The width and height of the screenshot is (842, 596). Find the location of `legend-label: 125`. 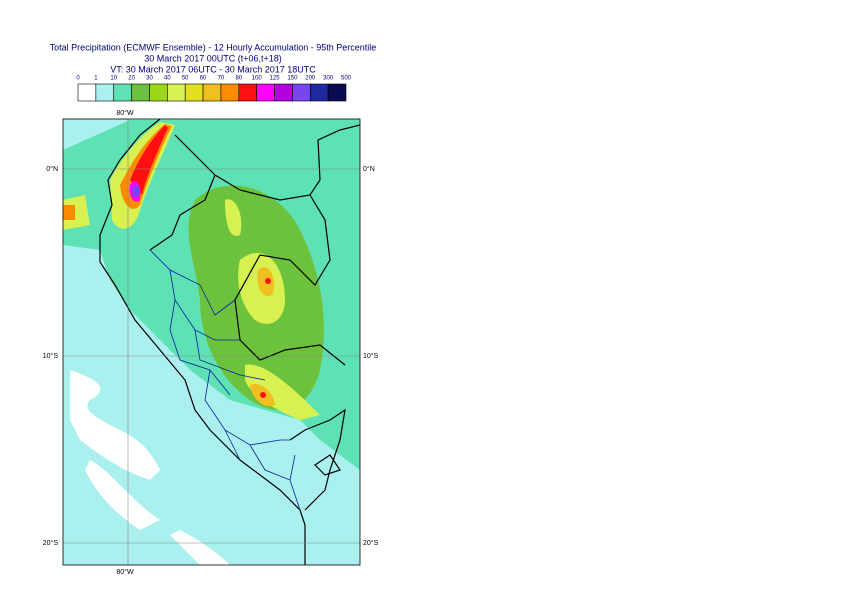

legend-label: 125 is located at coordinates (275, 79).